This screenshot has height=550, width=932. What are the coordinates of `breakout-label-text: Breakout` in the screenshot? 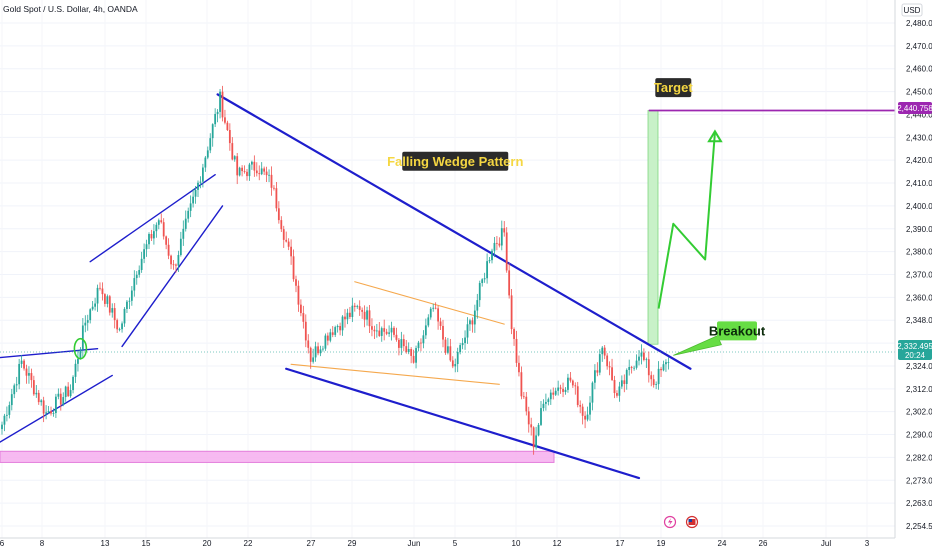 It's located at (737, 330).